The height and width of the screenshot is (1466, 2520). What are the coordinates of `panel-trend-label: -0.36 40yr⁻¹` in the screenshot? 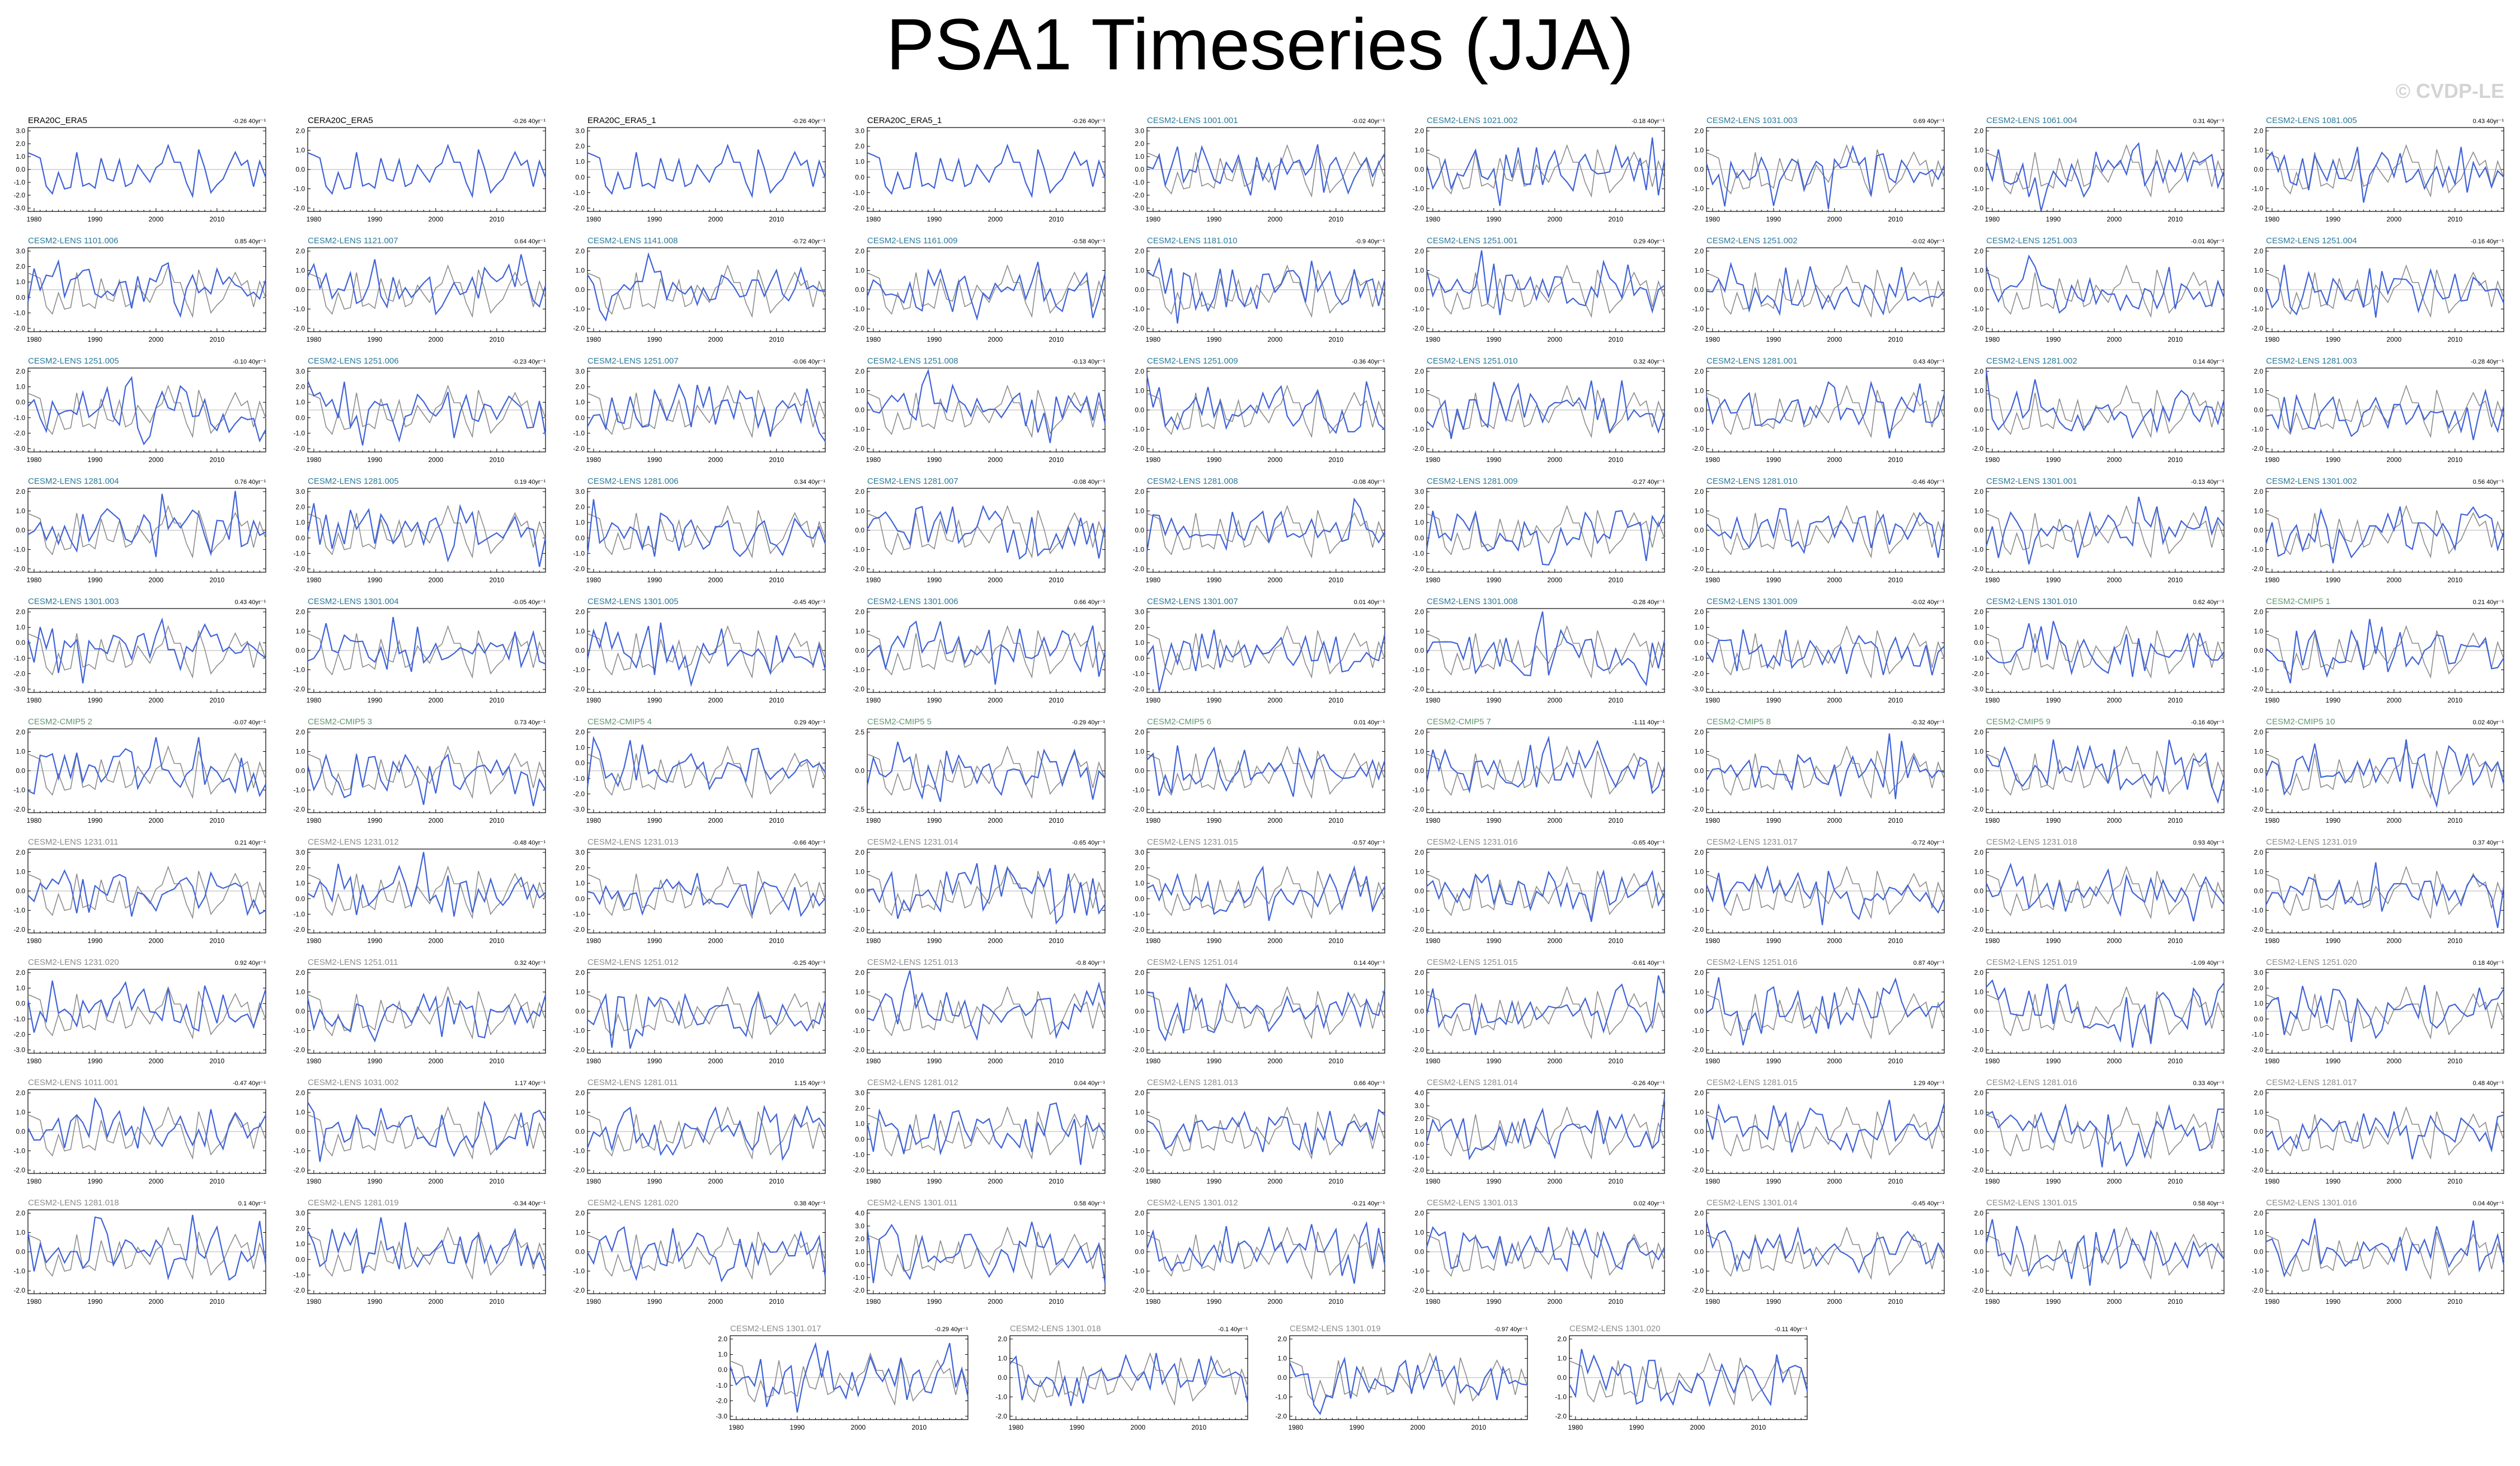 It's located at (1369, 362).